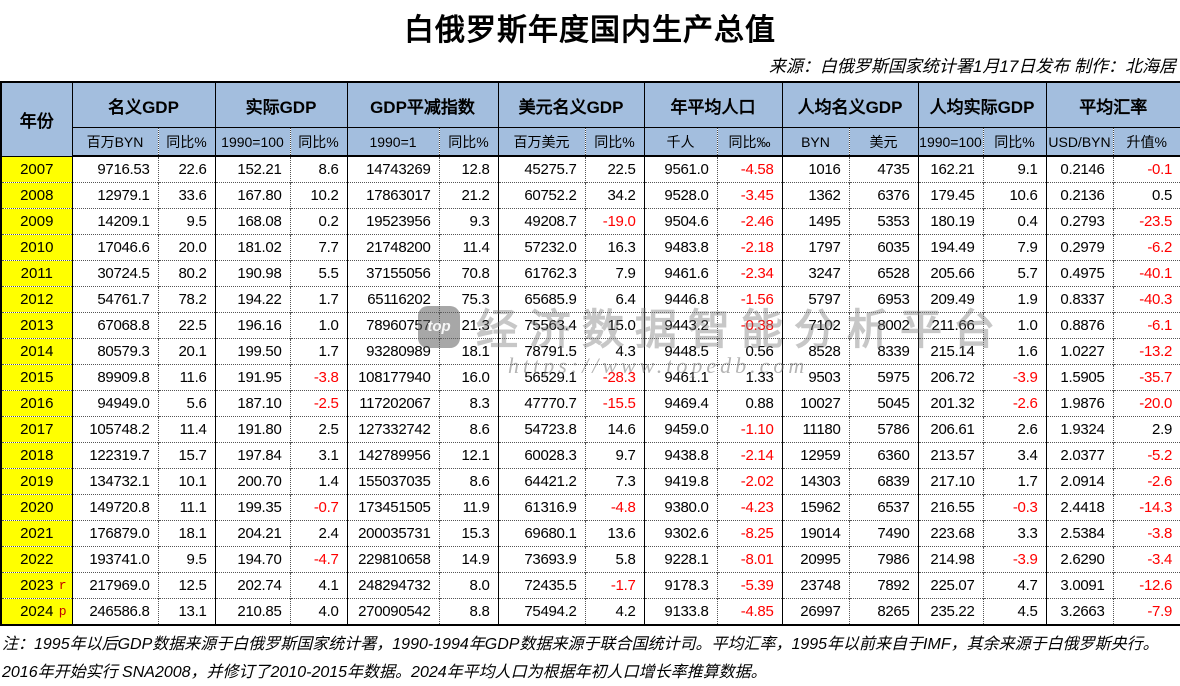 Image resolution: width=1180 pixels, height=686 pixels. Describe the element at coordinates (1079, 351) in the screenshot. I see `data-cell: 1.0227` at that location.